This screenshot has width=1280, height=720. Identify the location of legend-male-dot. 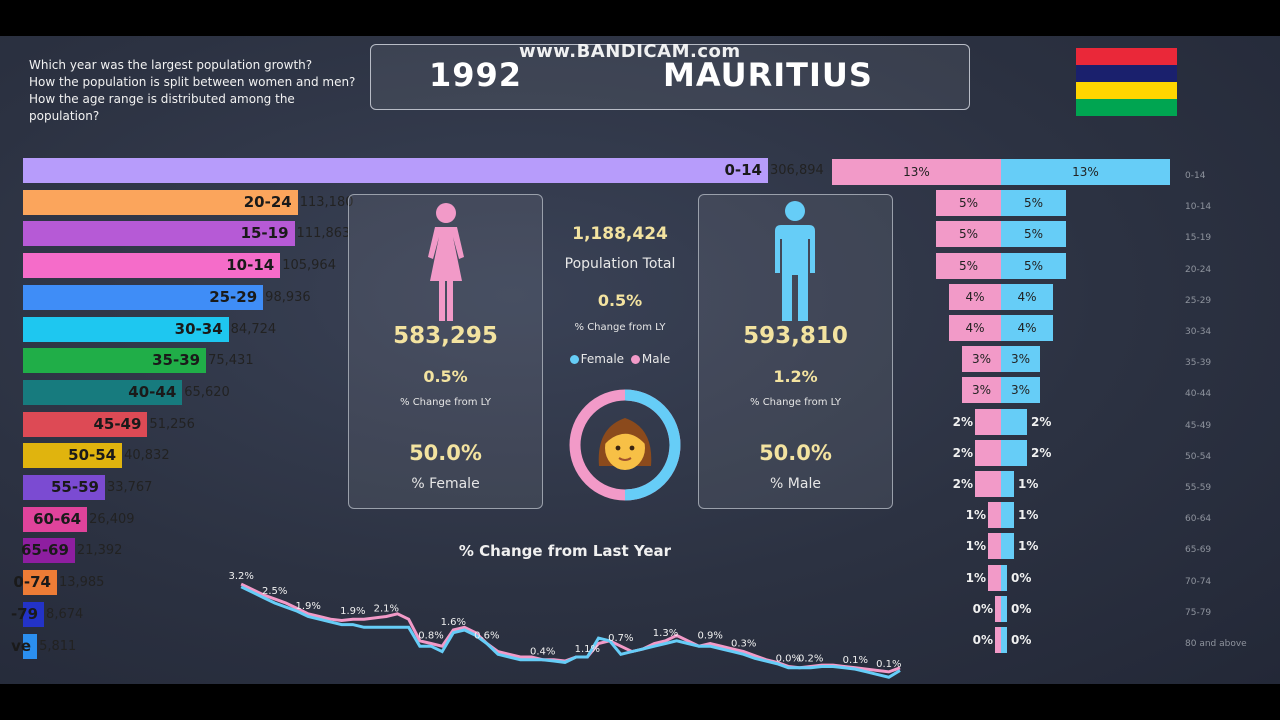
(635, 359).